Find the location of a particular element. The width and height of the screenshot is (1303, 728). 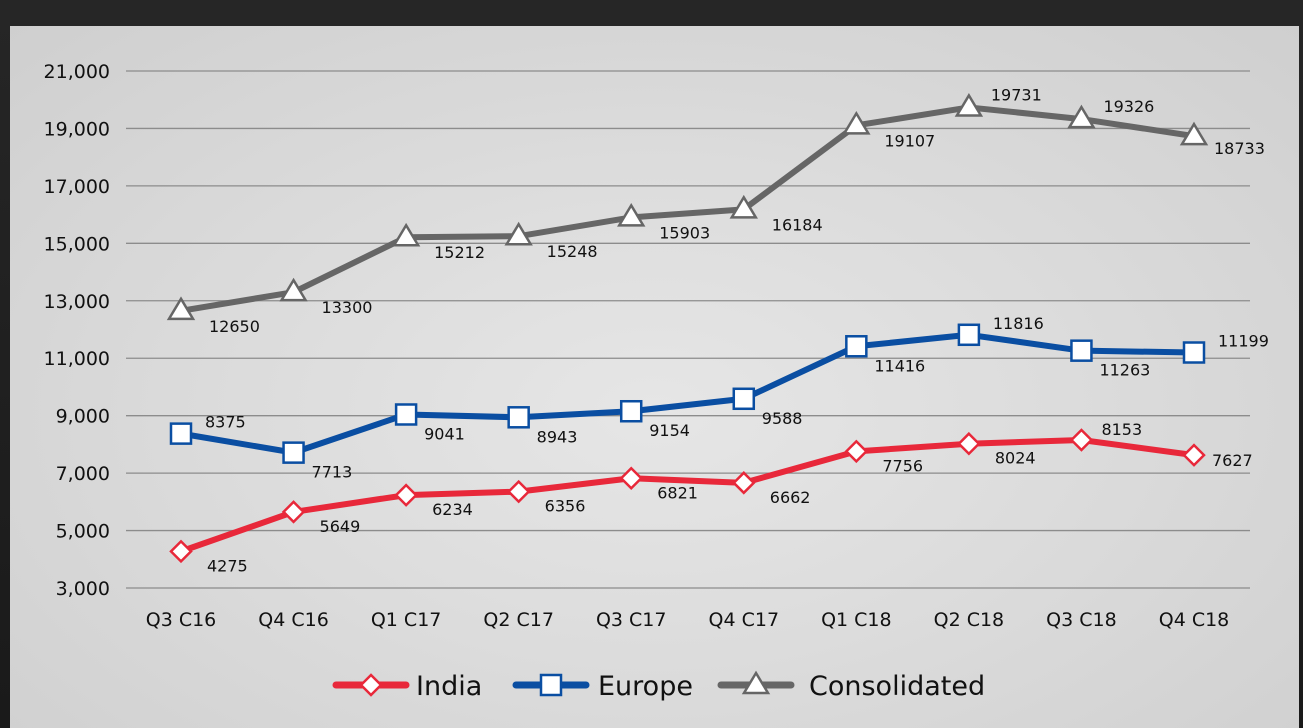

x-tick-label: Q4 C17 is located at coordinates (744, 620).